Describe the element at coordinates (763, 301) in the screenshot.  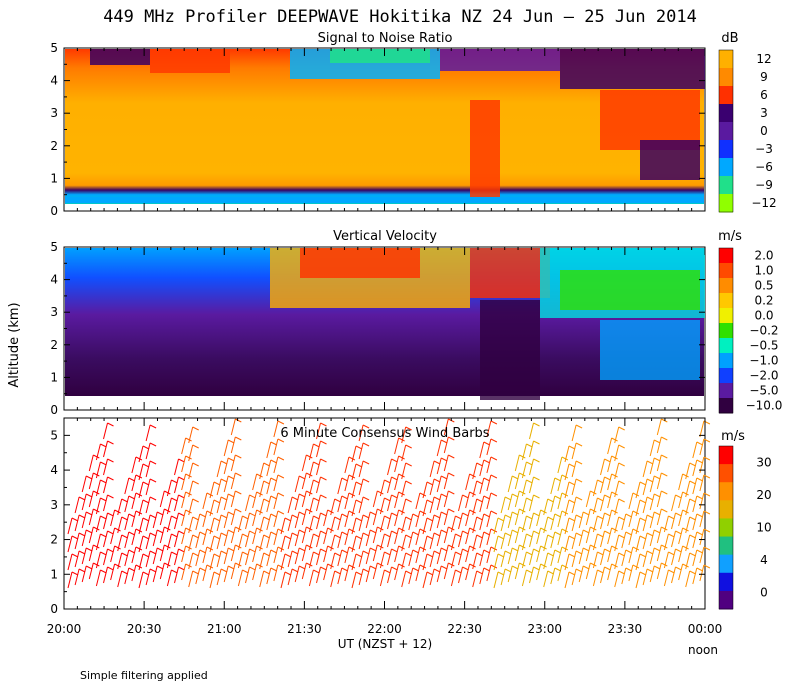
I see `colorbar-label: 0.2` at that location.